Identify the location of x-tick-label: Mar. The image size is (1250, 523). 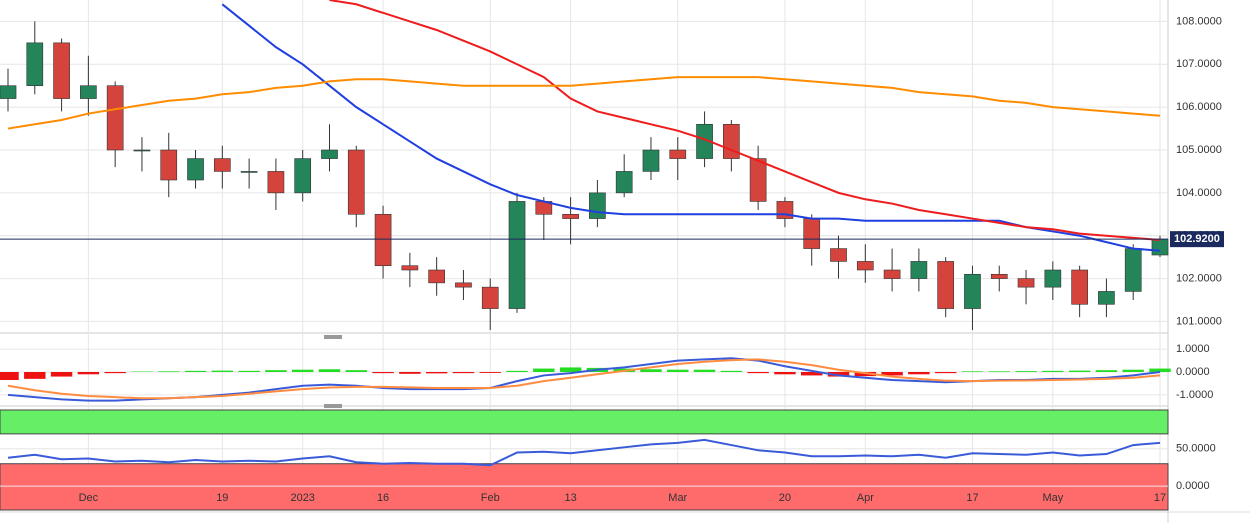
(677, 498).